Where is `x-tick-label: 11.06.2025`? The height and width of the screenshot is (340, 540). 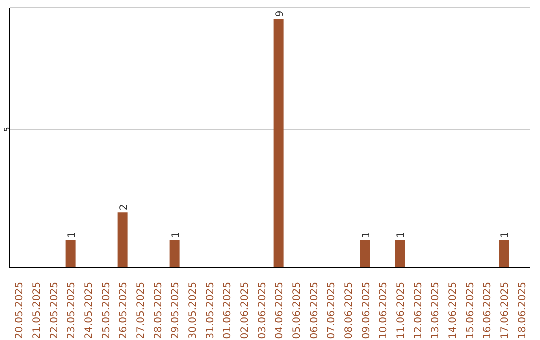
x-tick-label: 11.06.2025 is located at coordinates (401, 311).